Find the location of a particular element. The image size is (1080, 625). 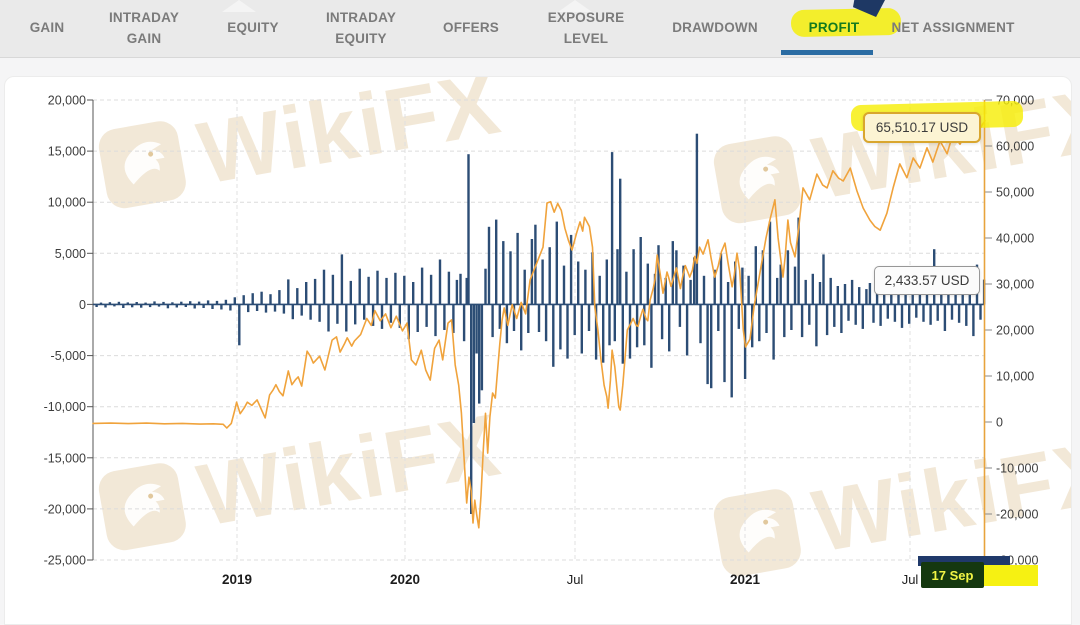

tab-exposure-level: EXPOSURE LEVEL is located at coordinates (586, 28).